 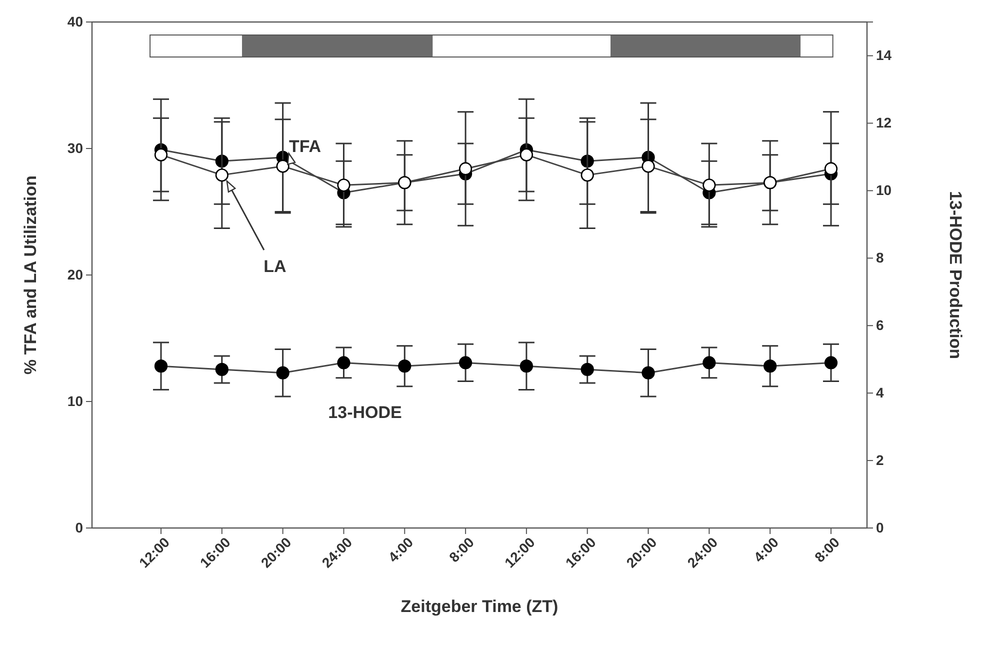 What do you see at coordinates (880, 392) in the screenshot?
I see `y2-tick-label: 4` at bounding box center [880, 392].